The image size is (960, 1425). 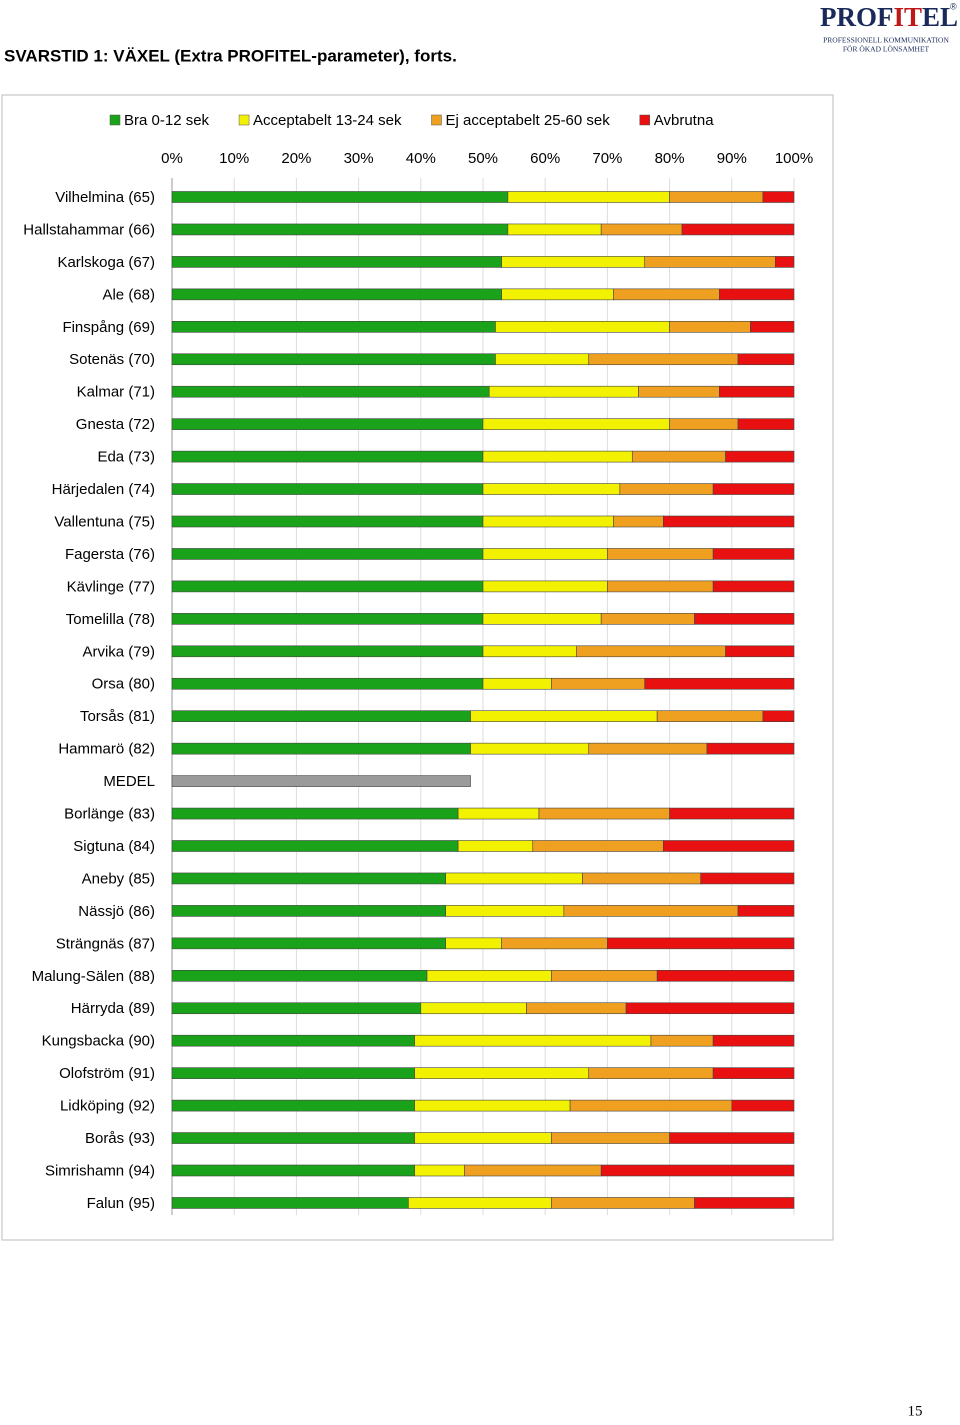 What do you see at coordinates (115, 424) in the screenshot?
I see `y-tick-label: Gnesta (72)` at bounding box center [115, 424].